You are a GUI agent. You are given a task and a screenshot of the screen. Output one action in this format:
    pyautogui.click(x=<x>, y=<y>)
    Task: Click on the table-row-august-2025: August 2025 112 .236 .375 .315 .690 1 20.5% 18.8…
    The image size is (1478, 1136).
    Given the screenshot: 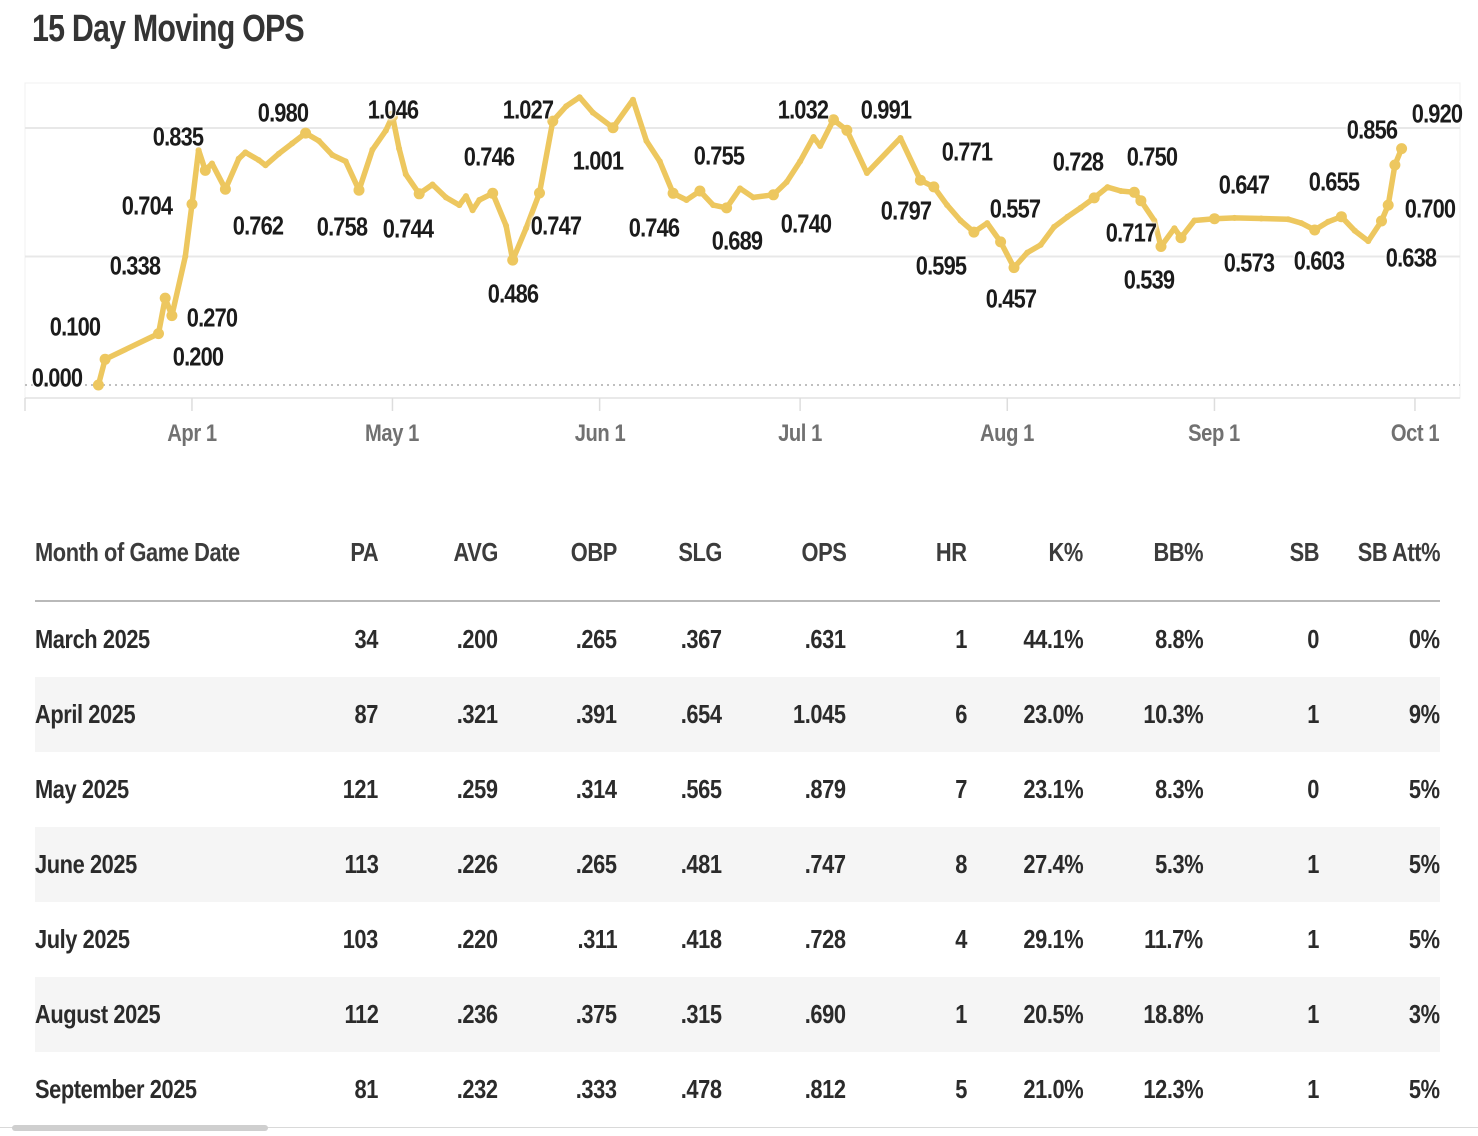 What is the action you would take?
    pyautogui.click(x=737, y=1014)
    